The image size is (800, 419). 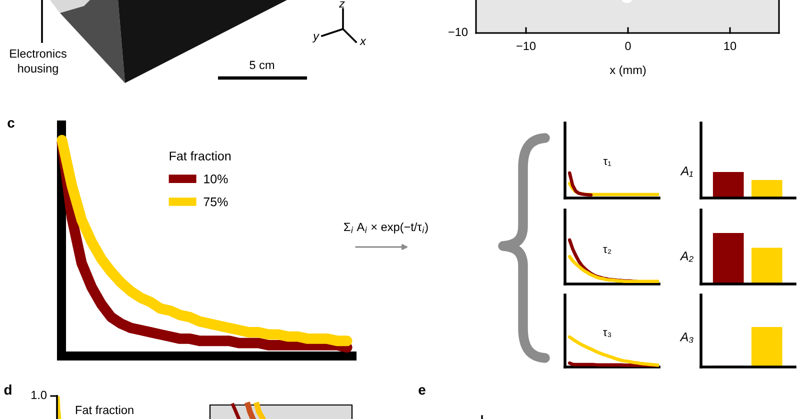 I want to click on text: 10, so click(x=730, y=46).